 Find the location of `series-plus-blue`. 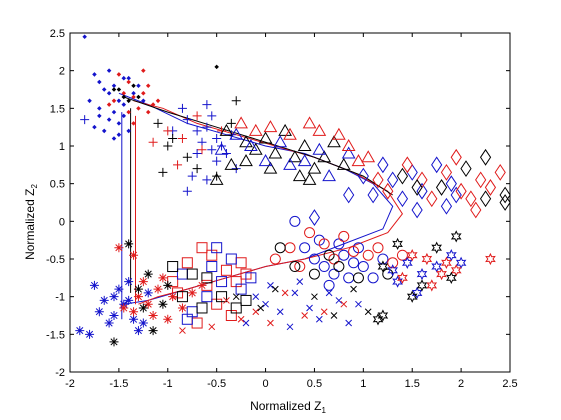

series-plus-blue is located at coordinates (160, 148).